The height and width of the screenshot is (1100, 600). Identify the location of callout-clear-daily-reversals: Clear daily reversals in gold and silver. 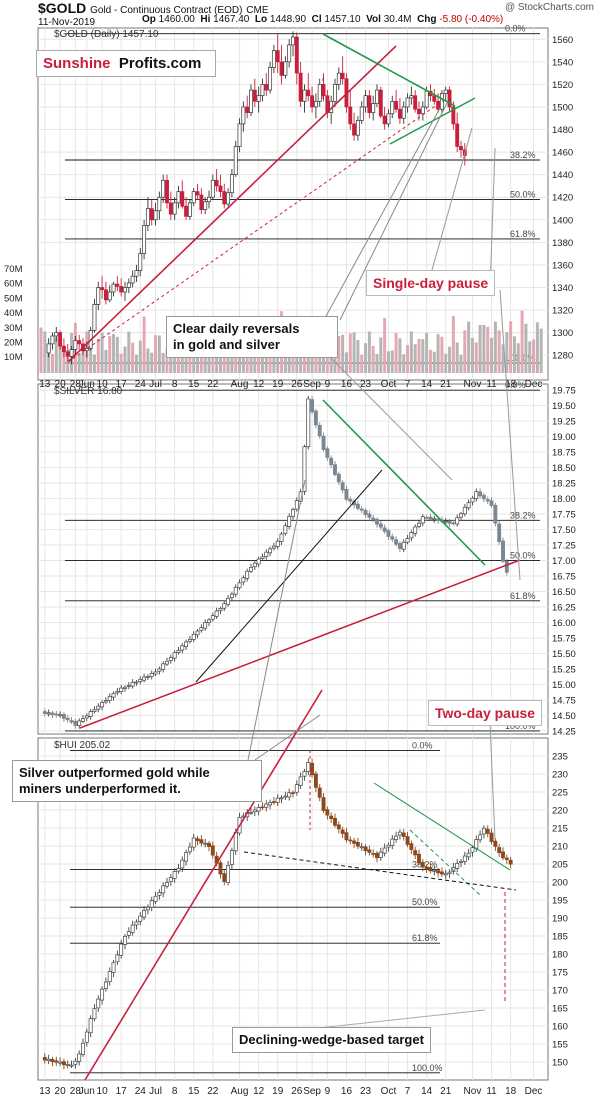
(252, 337).